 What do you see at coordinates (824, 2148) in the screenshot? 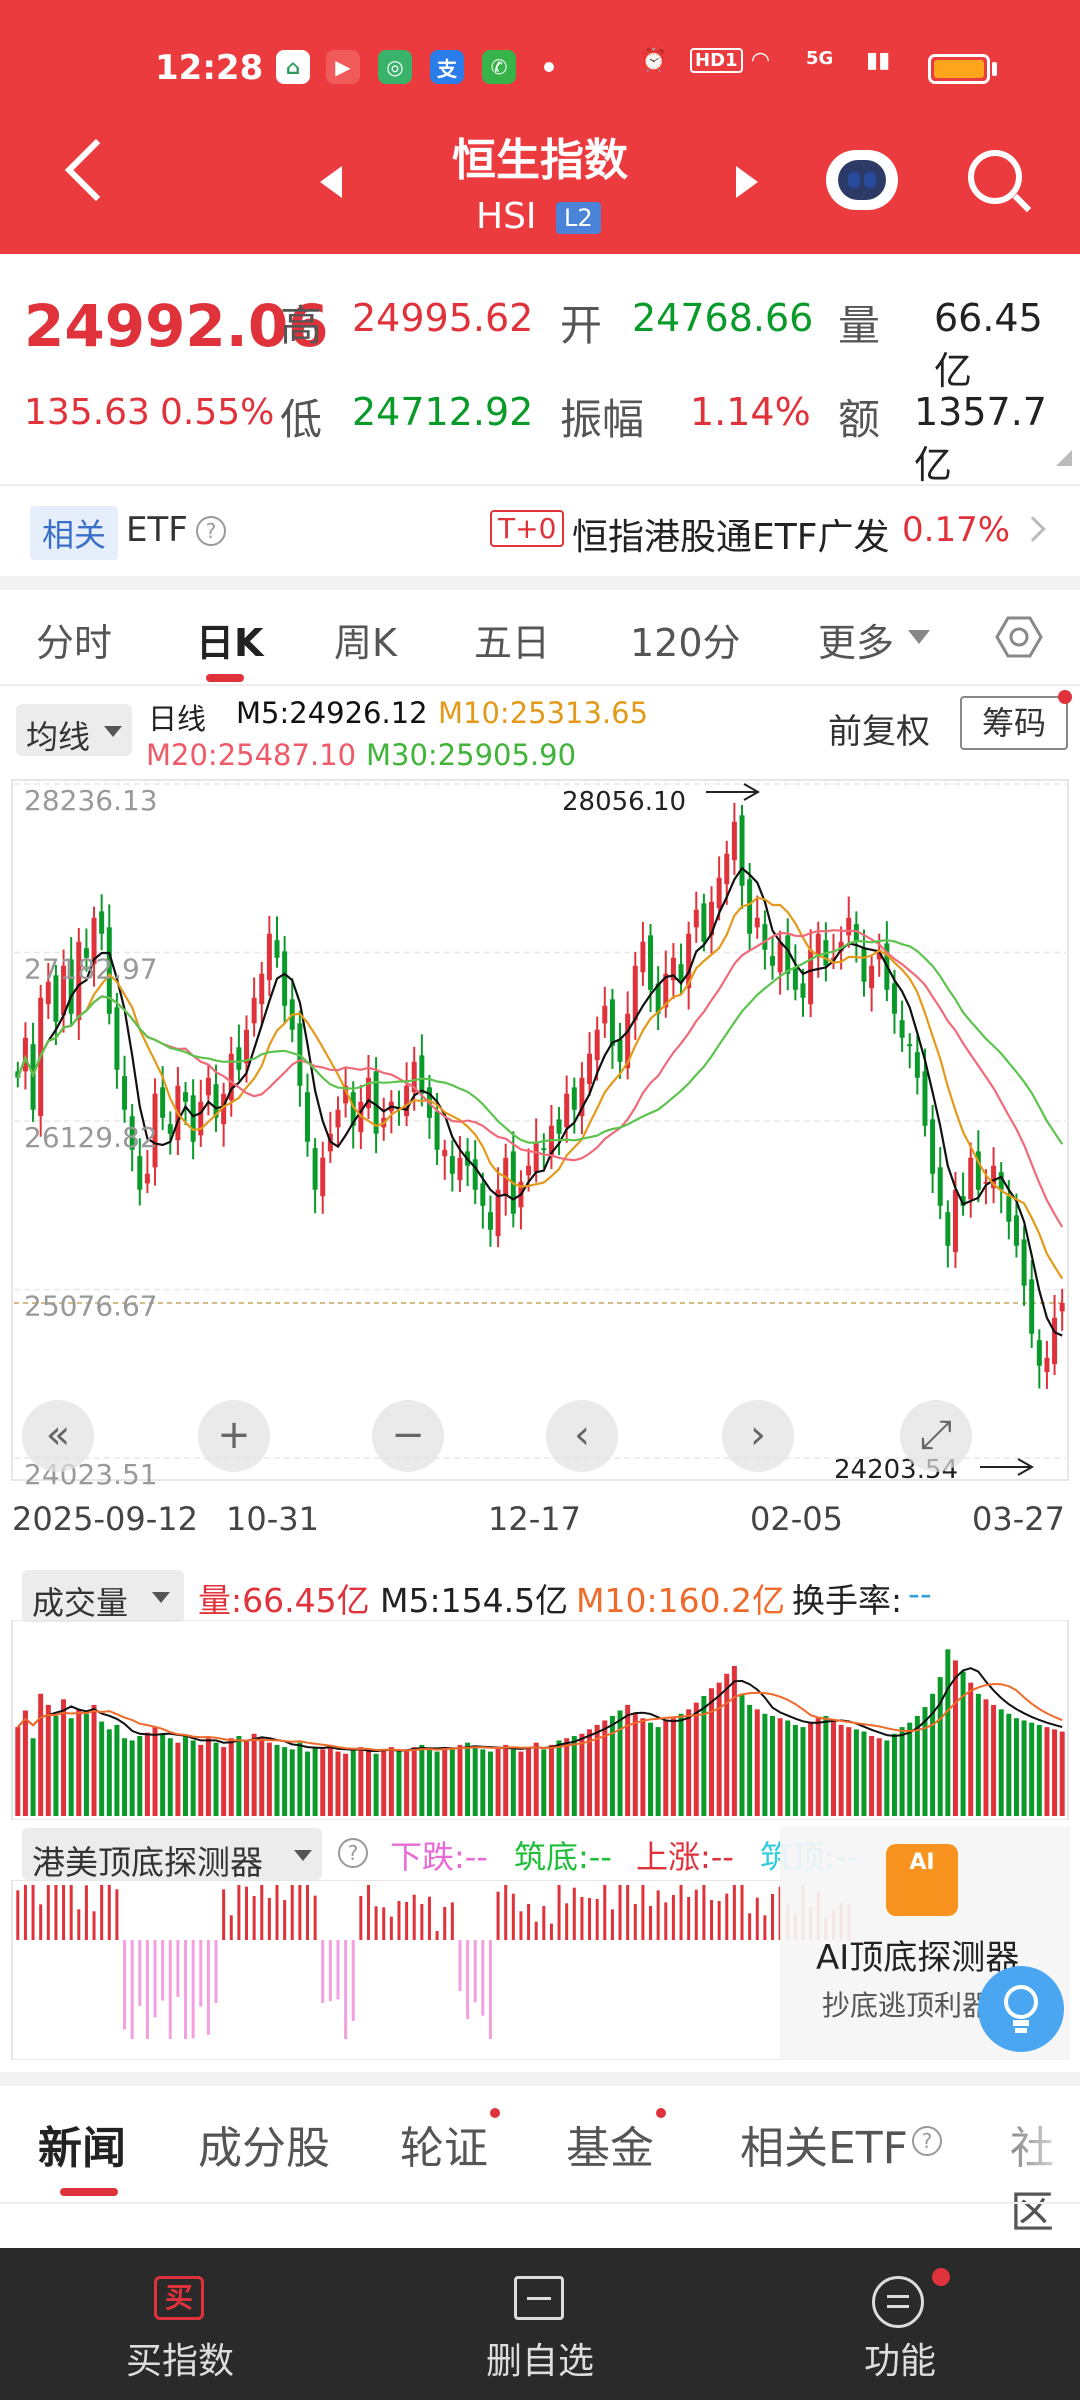
I see `tab-related-etf: 相关ETF` at bounding box center [824, 2148].